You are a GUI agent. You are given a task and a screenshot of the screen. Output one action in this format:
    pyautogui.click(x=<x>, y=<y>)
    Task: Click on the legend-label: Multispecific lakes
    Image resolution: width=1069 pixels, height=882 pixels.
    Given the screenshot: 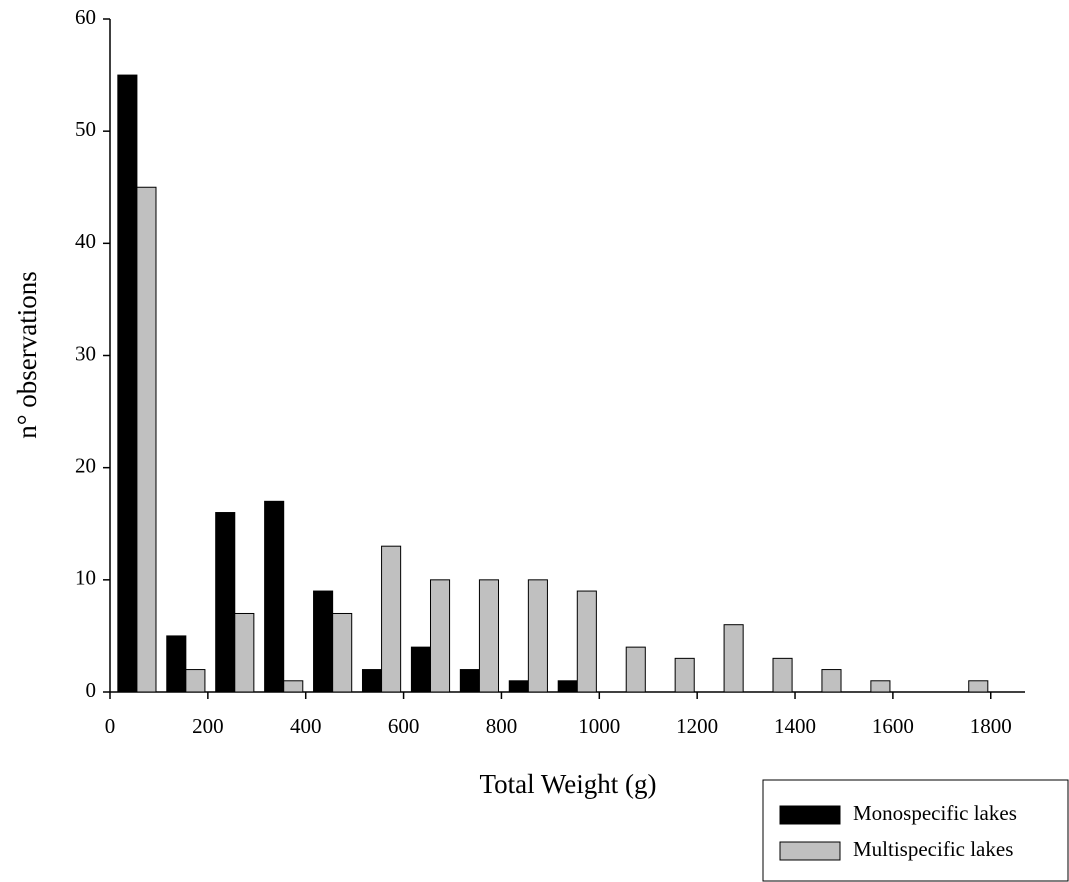 What is the action you would take?
    pyautogui.click(x=933, y=849)
    